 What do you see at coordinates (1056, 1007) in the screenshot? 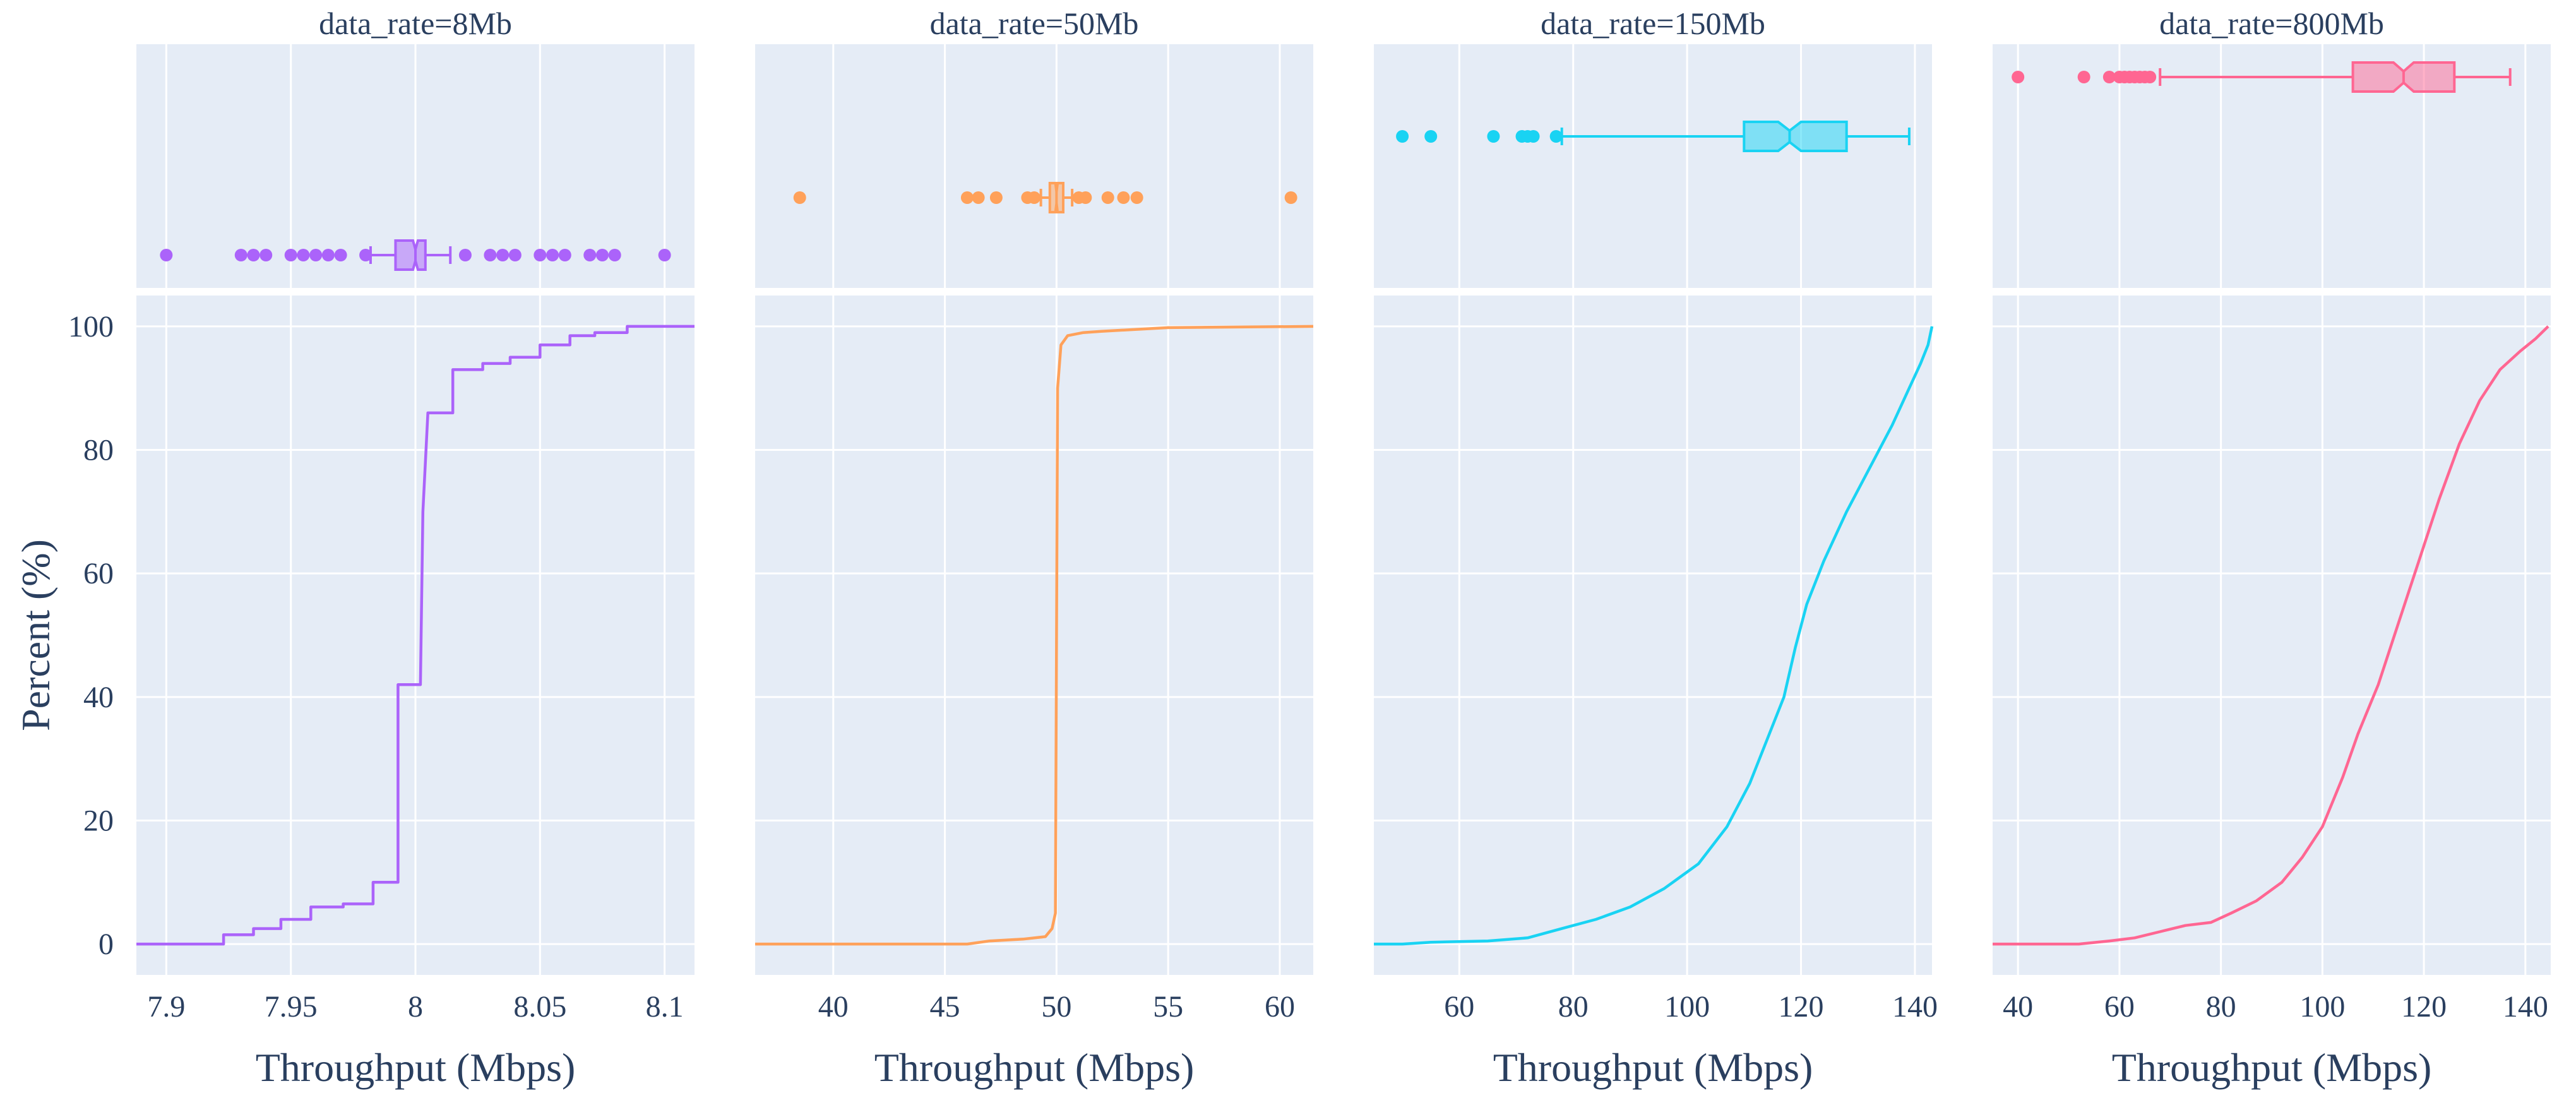
I see `x-tick-label: 50` at bounding box center [1056, 1007].